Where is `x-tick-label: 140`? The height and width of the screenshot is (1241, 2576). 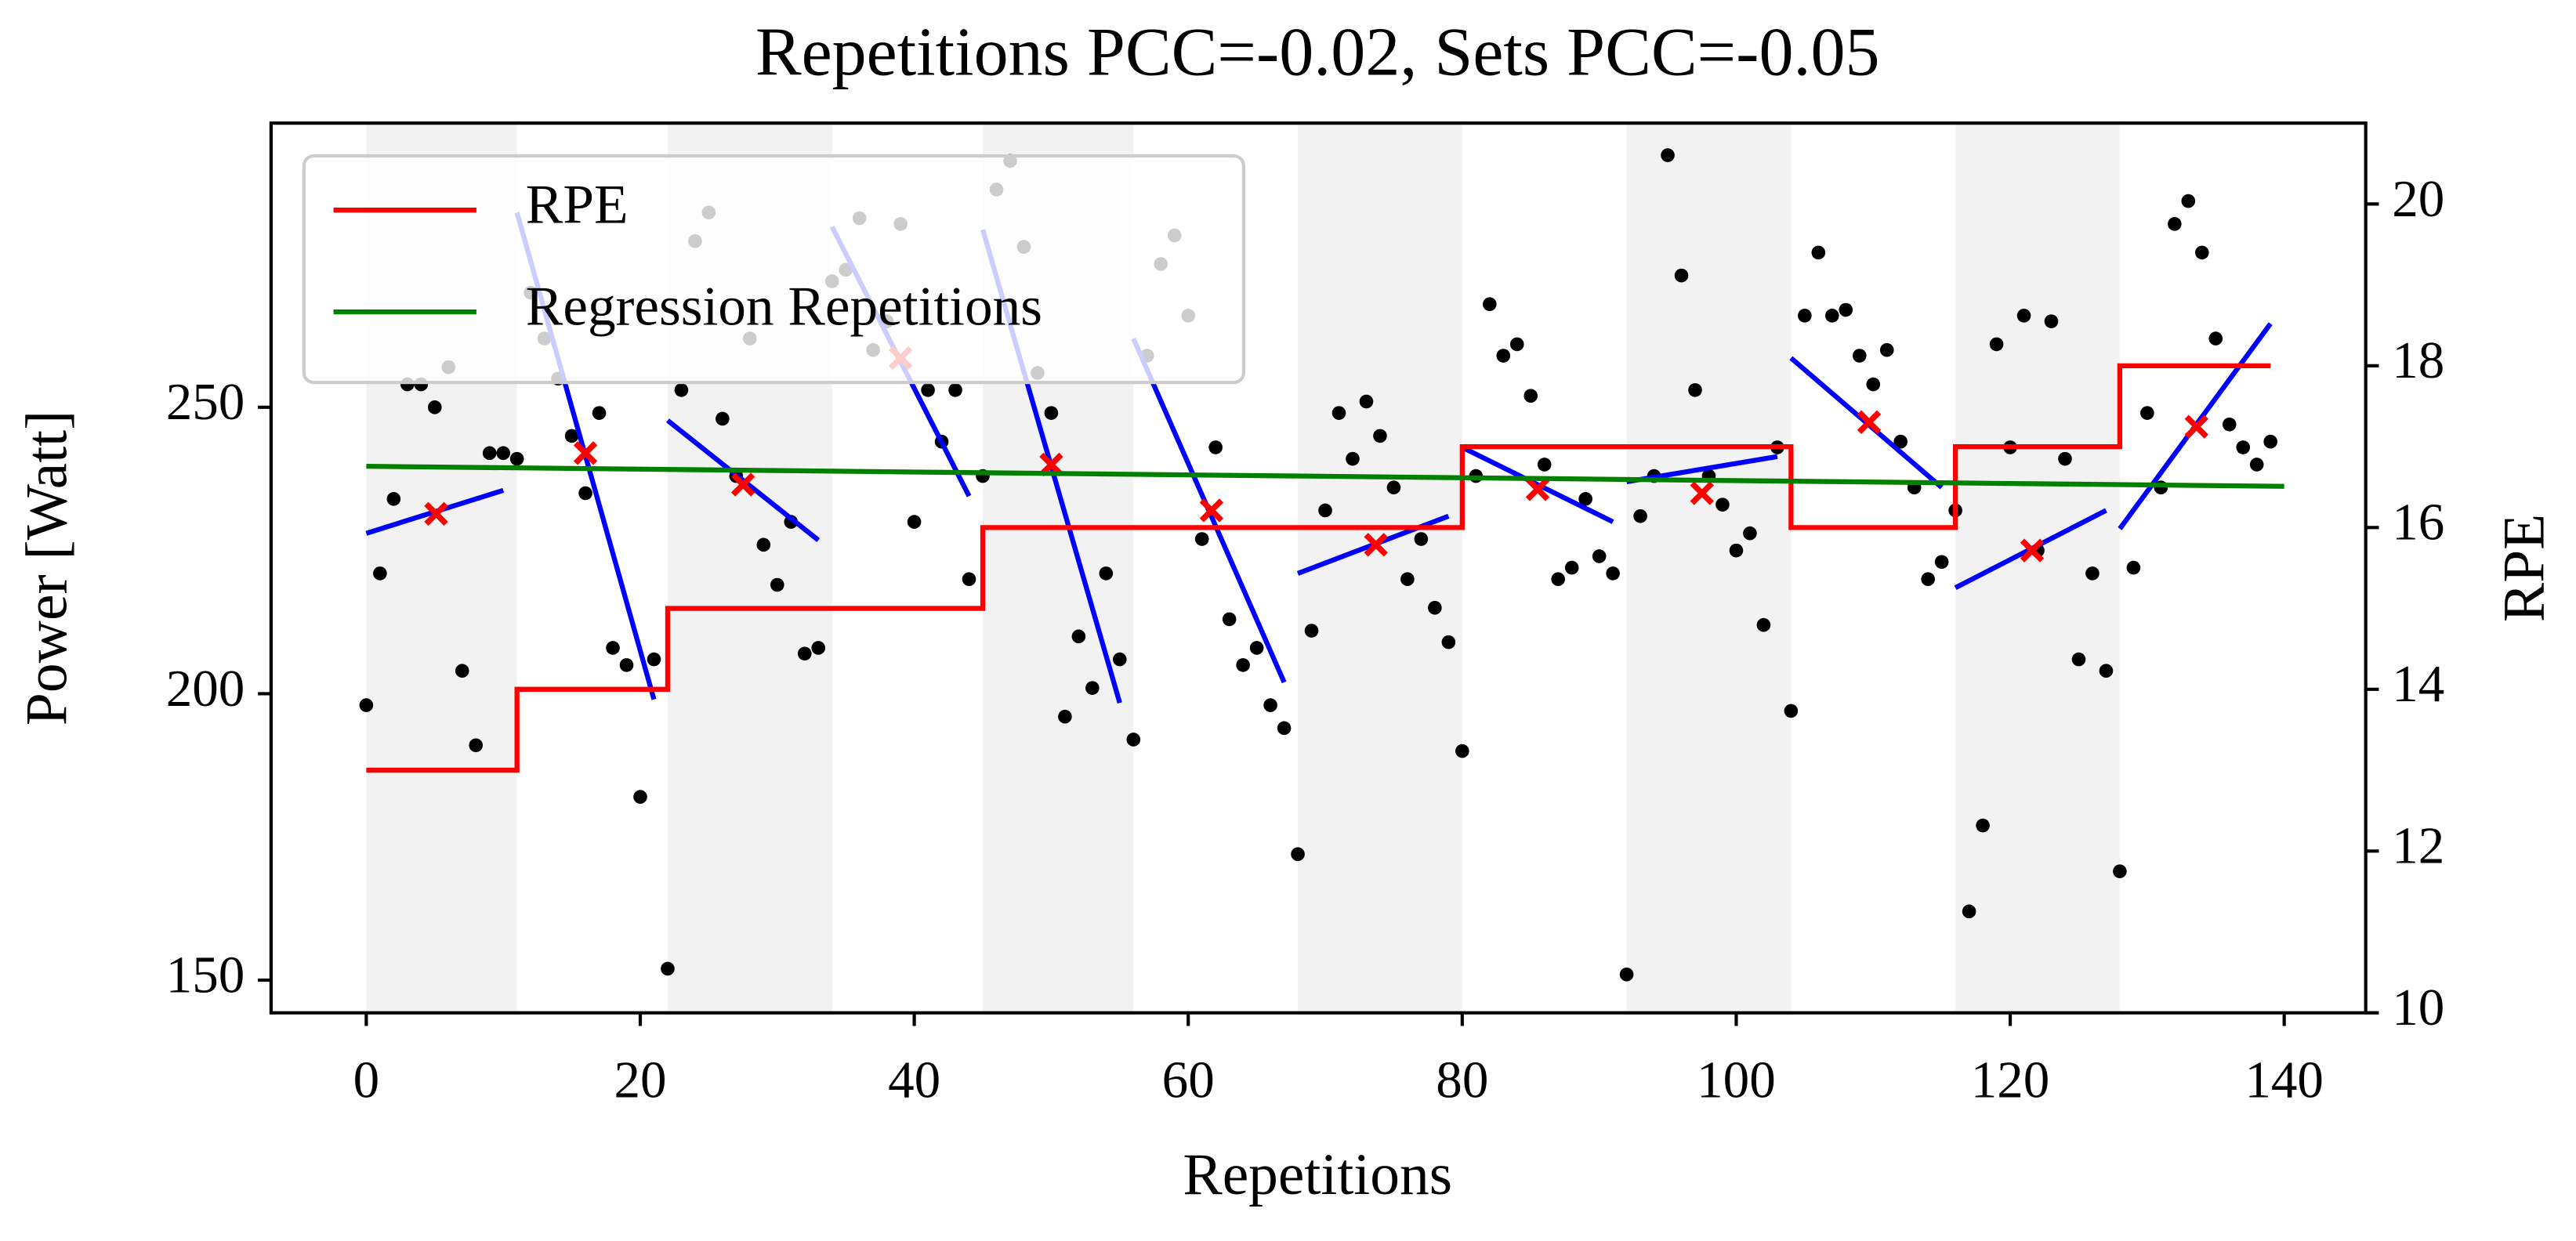
x-tick-label: 140 is located at coordinates (2284, 1079).